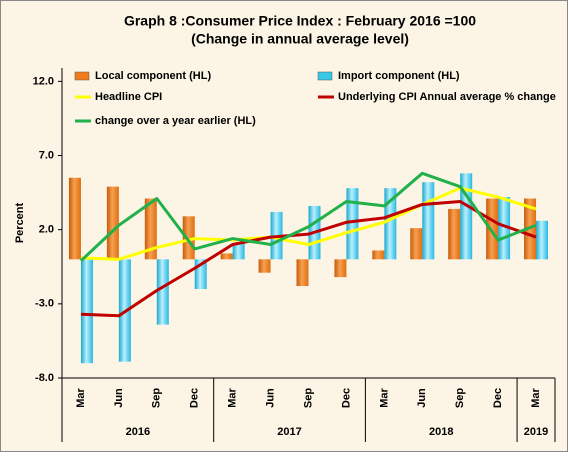 The height and width of the screenshot is (457, 568). What do you see at coordinates (300, 39) in the screenshot?
I see `chart-subtitle: (Change in annual average level)` at bounding box center [300, 39].